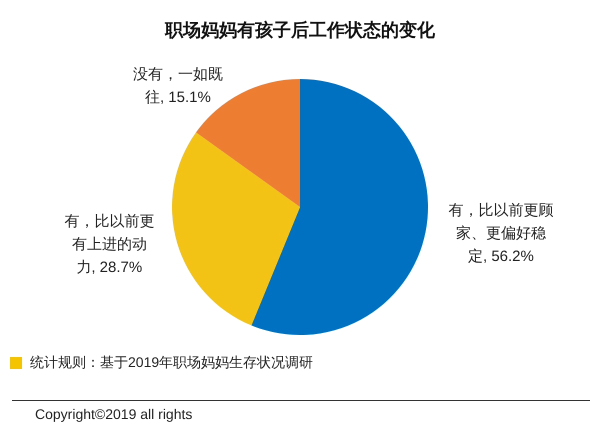  Describe the element at coordinates (177, 86) in the screenshot. I see `slice-label: 没有，一如既往, 15.1%` at that location.